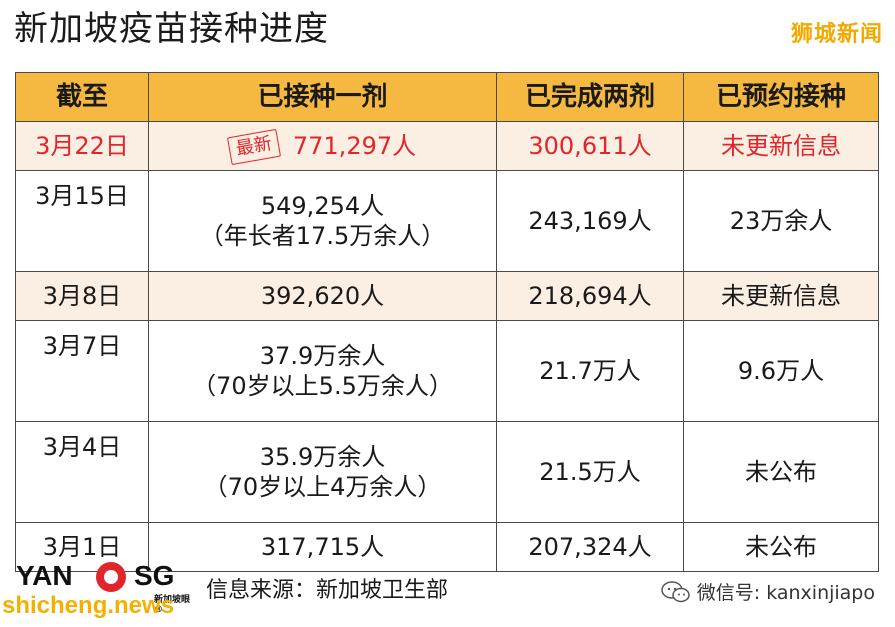 Image resolution: width=895 pixels, height=627 pixels. Describe the element at coordinates (82, 371) in the screenshot. I see `cell-date: 3月7日` at that location.